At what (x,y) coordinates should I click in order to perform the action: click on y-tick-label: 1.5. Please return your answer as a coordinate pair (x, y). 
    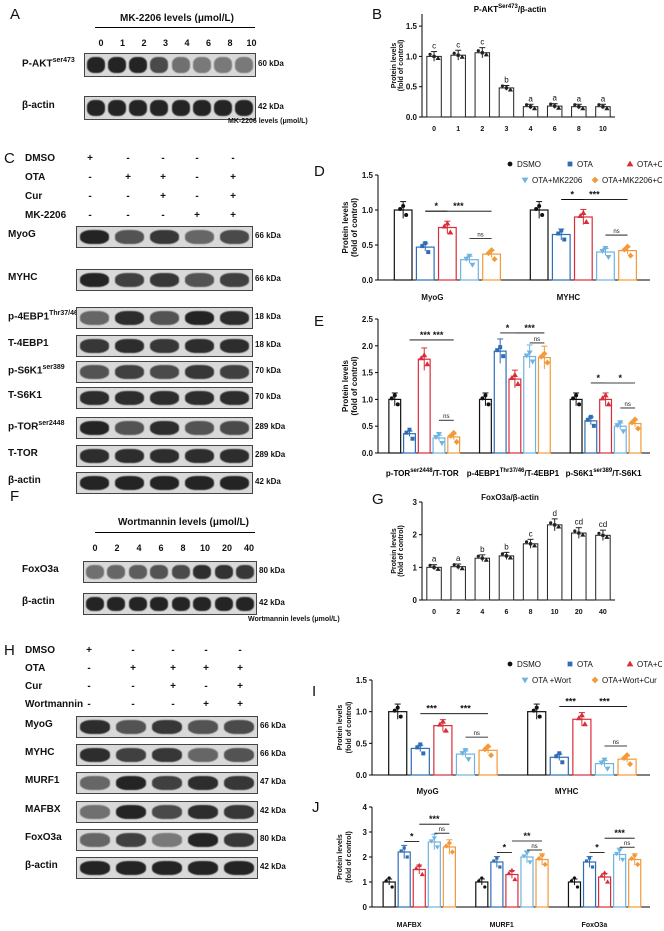
    Looking at the image, I should click on (368, 175).